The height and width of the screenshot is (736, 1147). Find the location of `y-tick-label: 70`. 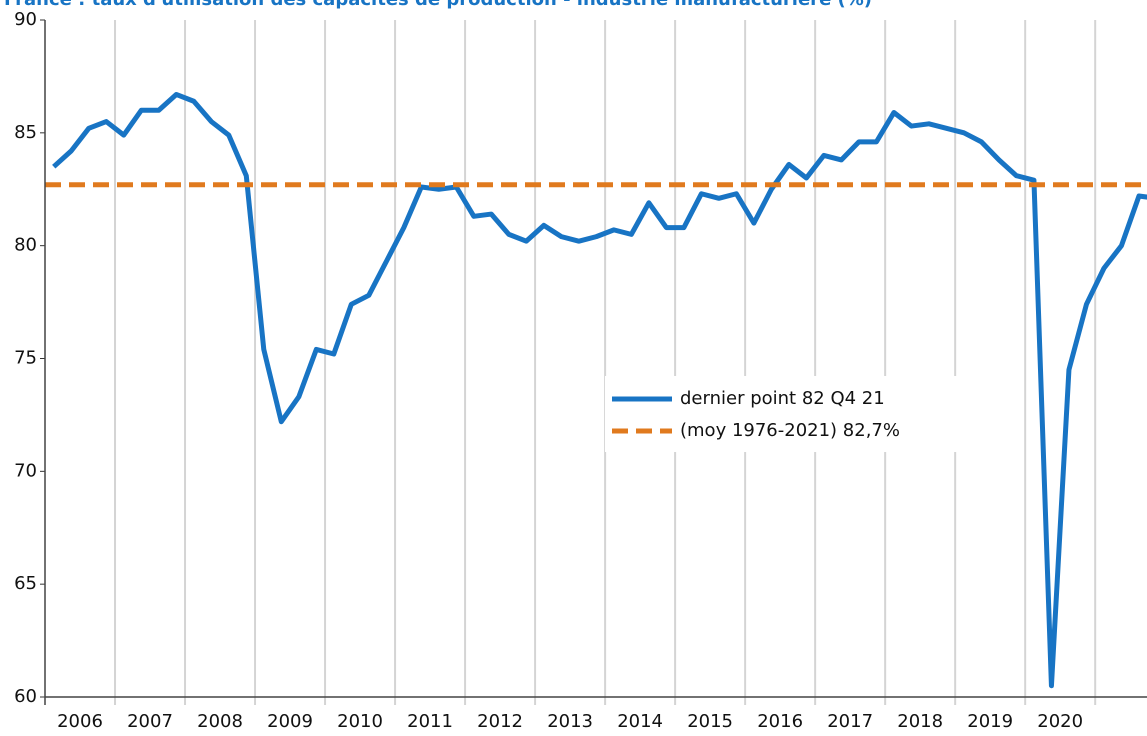

y-tick-label: 70 is located at coordinates (25, 470).